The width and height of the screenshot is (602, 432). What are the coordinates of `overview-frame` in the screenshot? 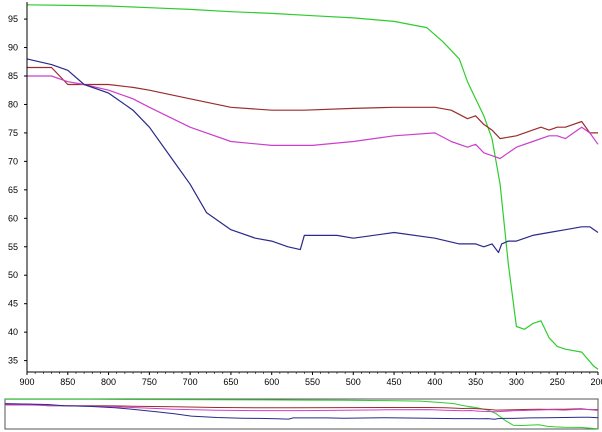 It's located at (301, 414).